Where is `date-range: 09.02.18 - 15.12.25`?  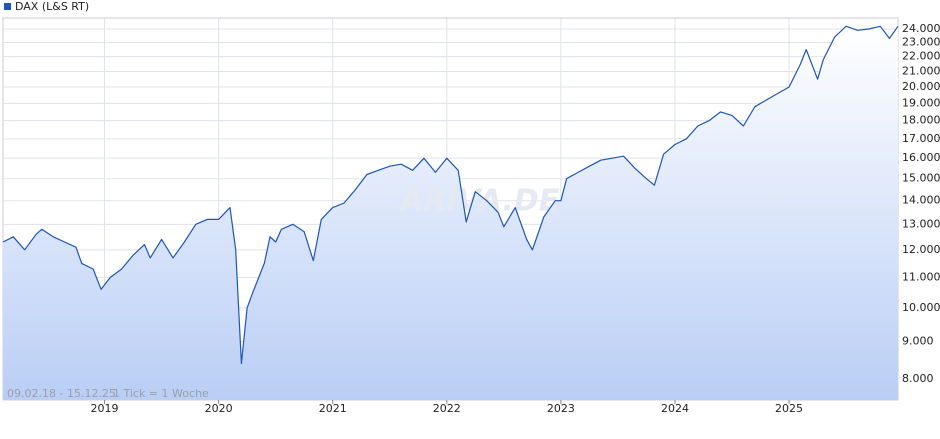 date-range: 09.02.18 - 15.12.25 is located at coordinates (61, 393).